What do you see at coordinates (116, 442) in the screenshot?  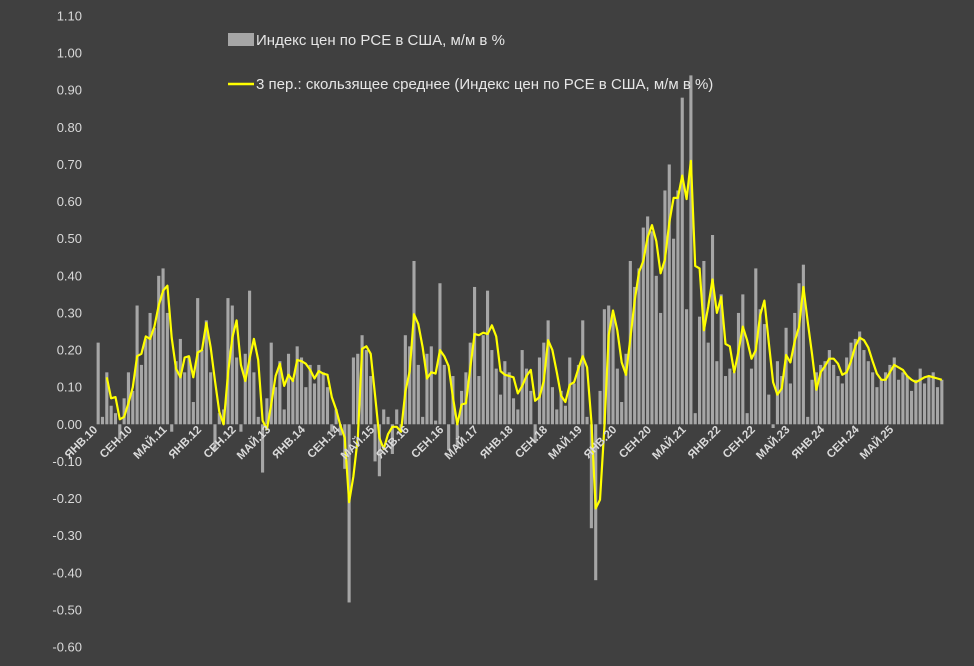 I see `x-tick-label: СЕН.10` at bounding box center [116, 442].